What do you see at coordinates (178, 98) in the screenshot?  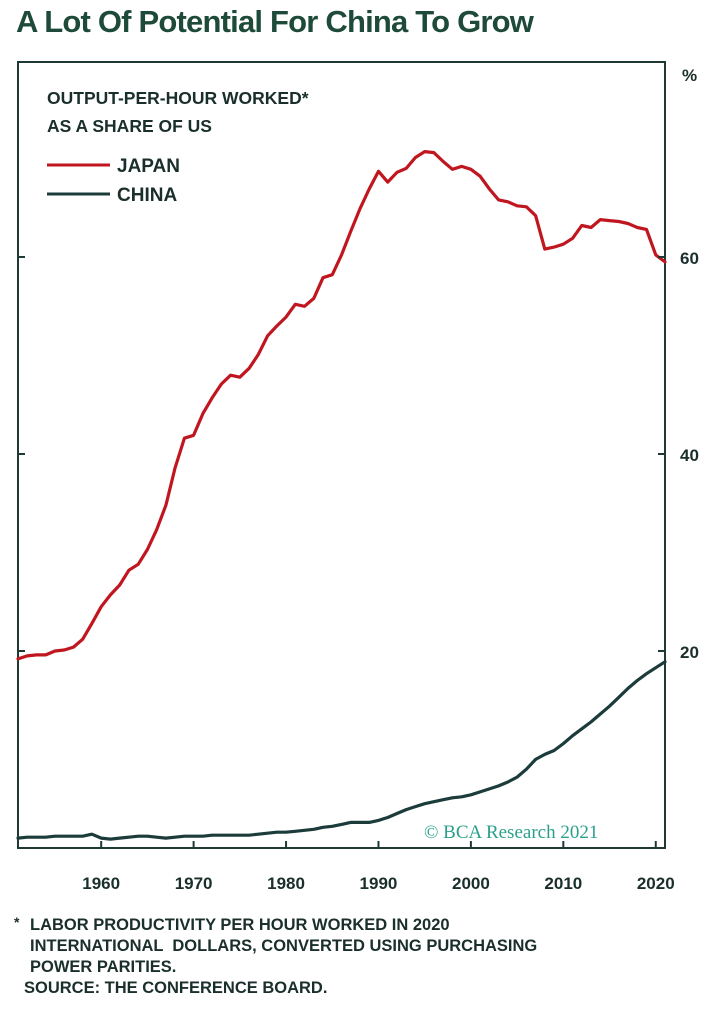 I see `chart-title: OUTPUT-PER-HOUR WORKED*` at bounding box center [178, 98].